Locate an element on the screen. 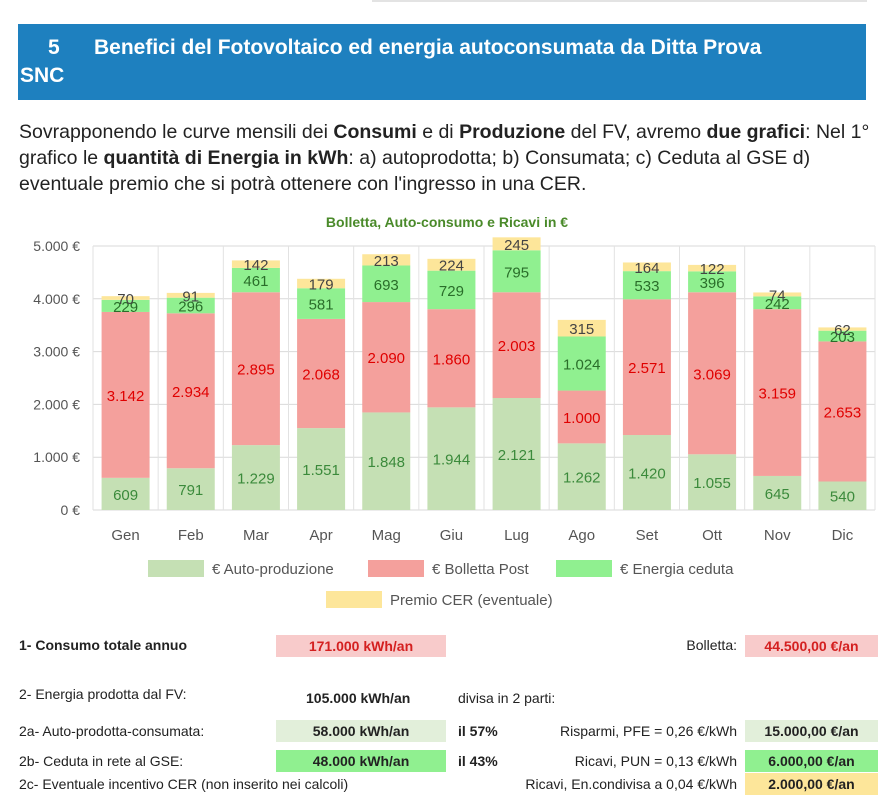 The image size is (895, 805). y-tick-label: 0 € is located at coordinates (71, 510).